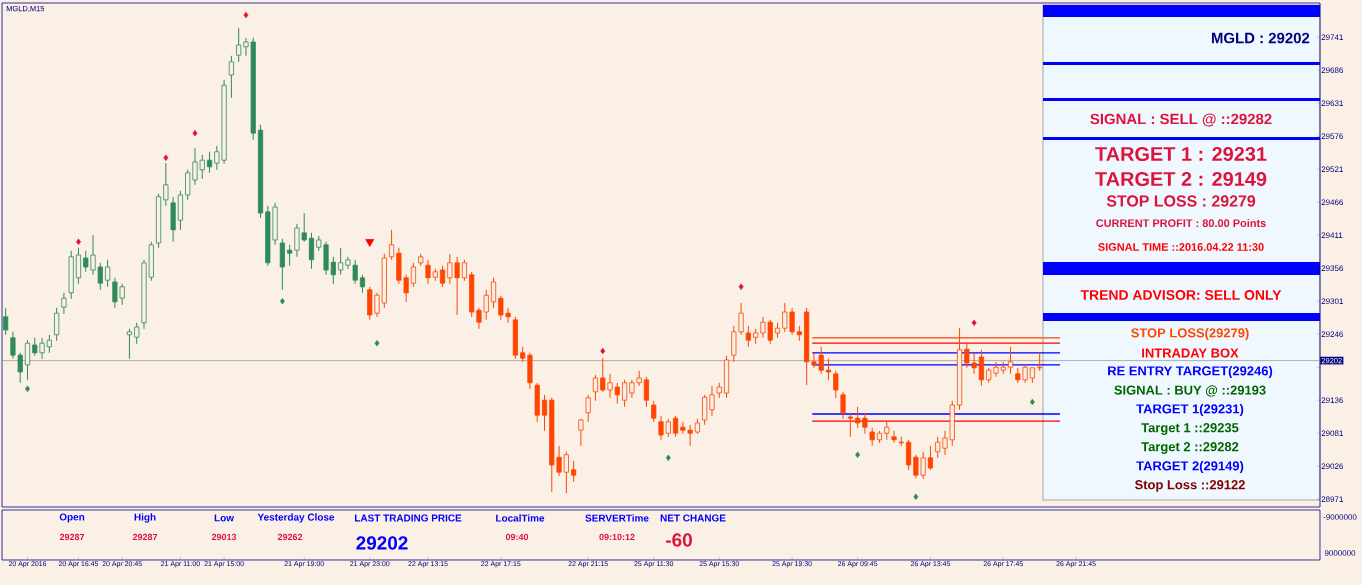 Image resolution: width=1362 pixels, height=585 pixels. What do you see at coordinates (1181, 247) in the screenshot?
I see `annotation: SIGNAL TIME ::2016.04.22 11:30` at bounding box center [1181, 247].